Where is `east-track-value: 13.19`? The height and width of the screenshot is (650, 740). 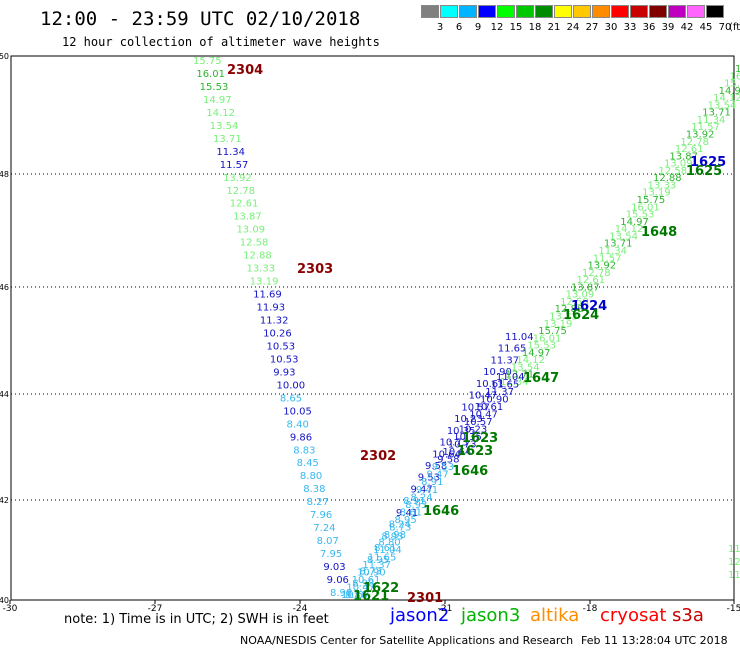
east-track-value: 13.19 is located at coordinates (656, 193).